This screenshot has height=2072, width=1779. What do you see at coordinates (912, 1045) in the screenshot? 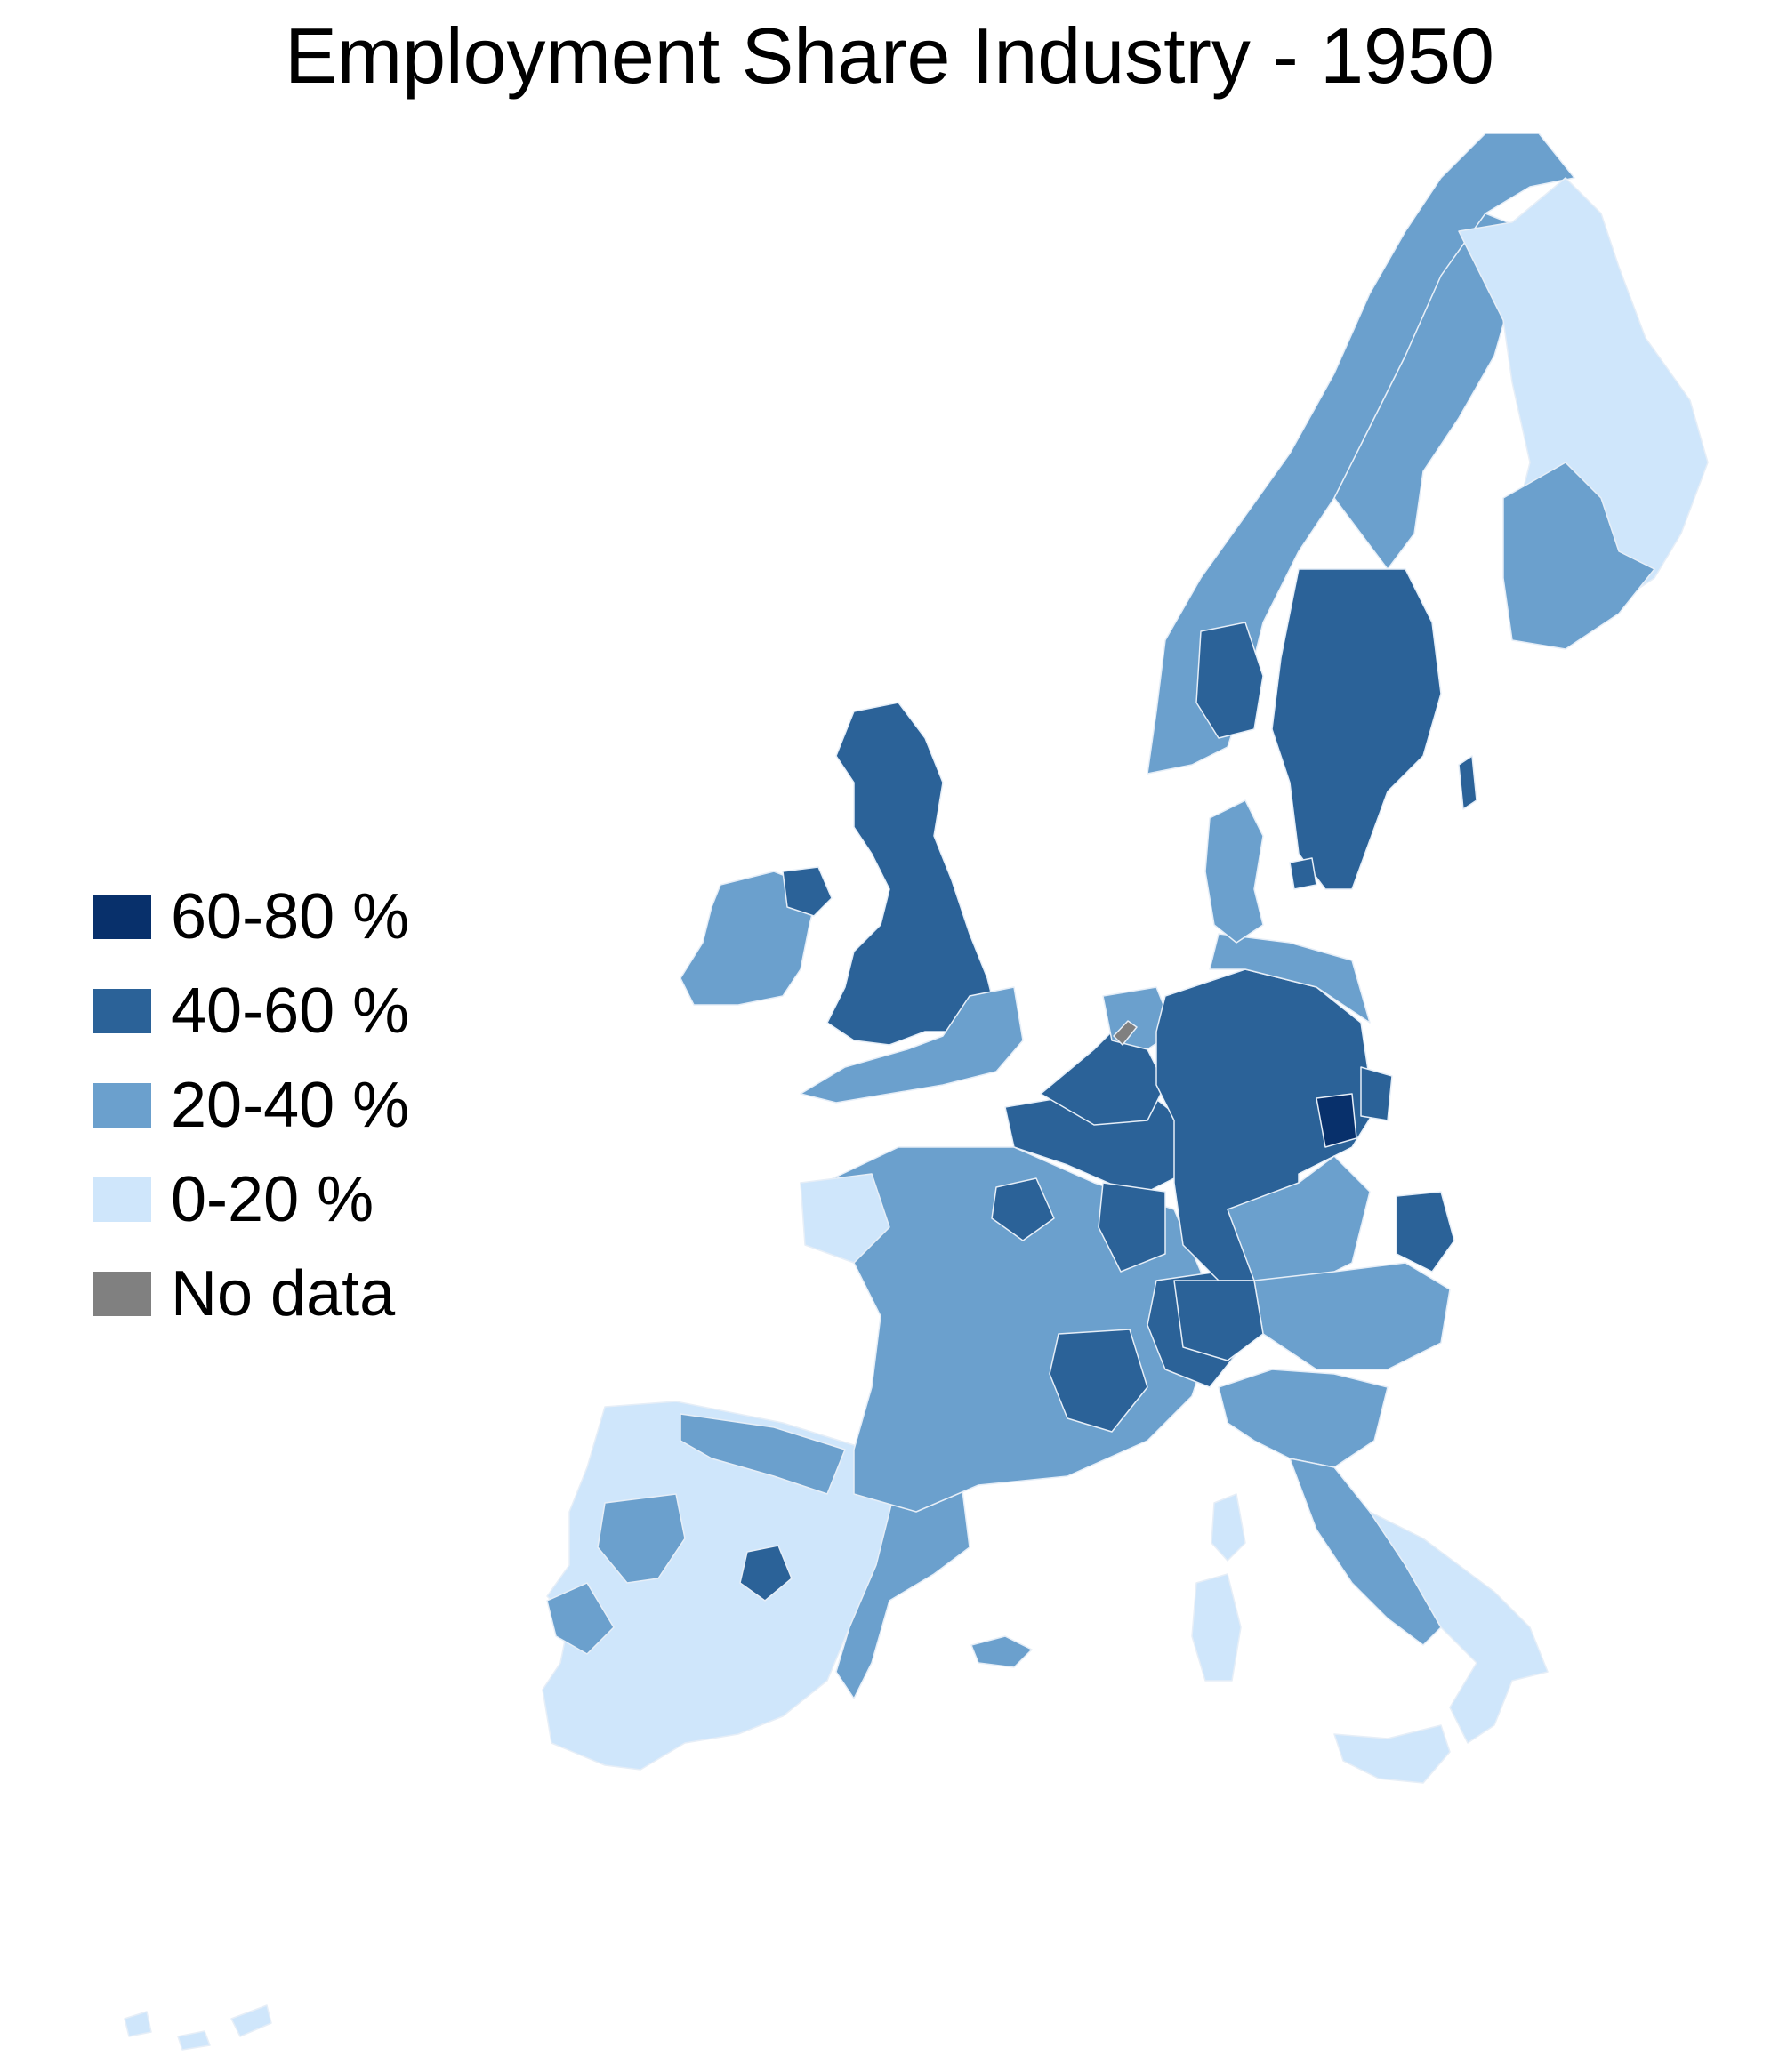
I see `region-southern-england` at bounding box center [912, 1045].